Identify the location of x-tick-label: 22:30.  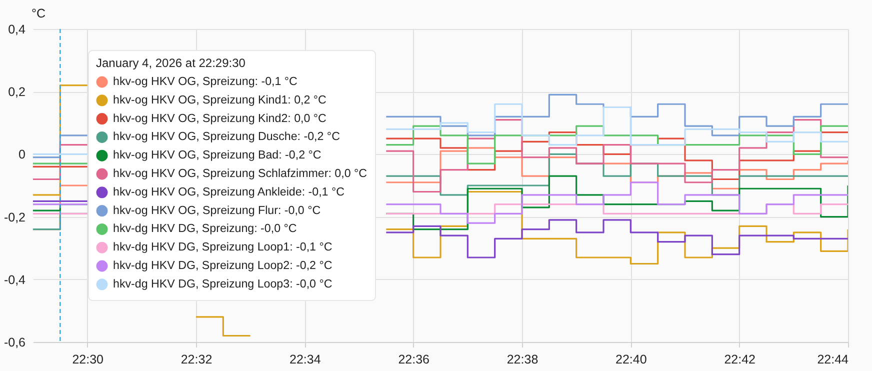
(88, 359).